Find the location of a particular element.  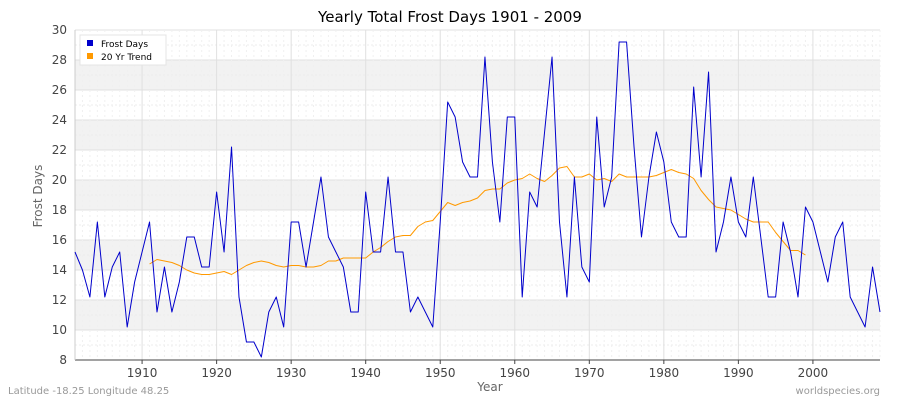

footer-location: Latitude -18.25 Longitude 48.25 is located at coordinates (88, 391).